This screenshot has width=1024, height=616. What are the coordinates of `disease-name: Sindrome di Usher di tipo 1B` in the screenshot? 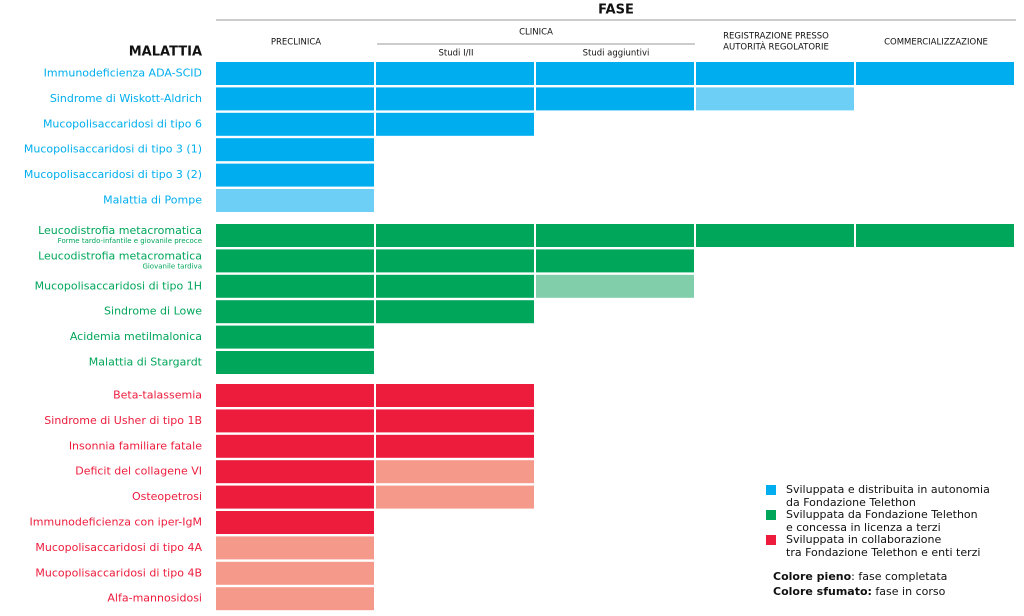 It's located at (123, 420).